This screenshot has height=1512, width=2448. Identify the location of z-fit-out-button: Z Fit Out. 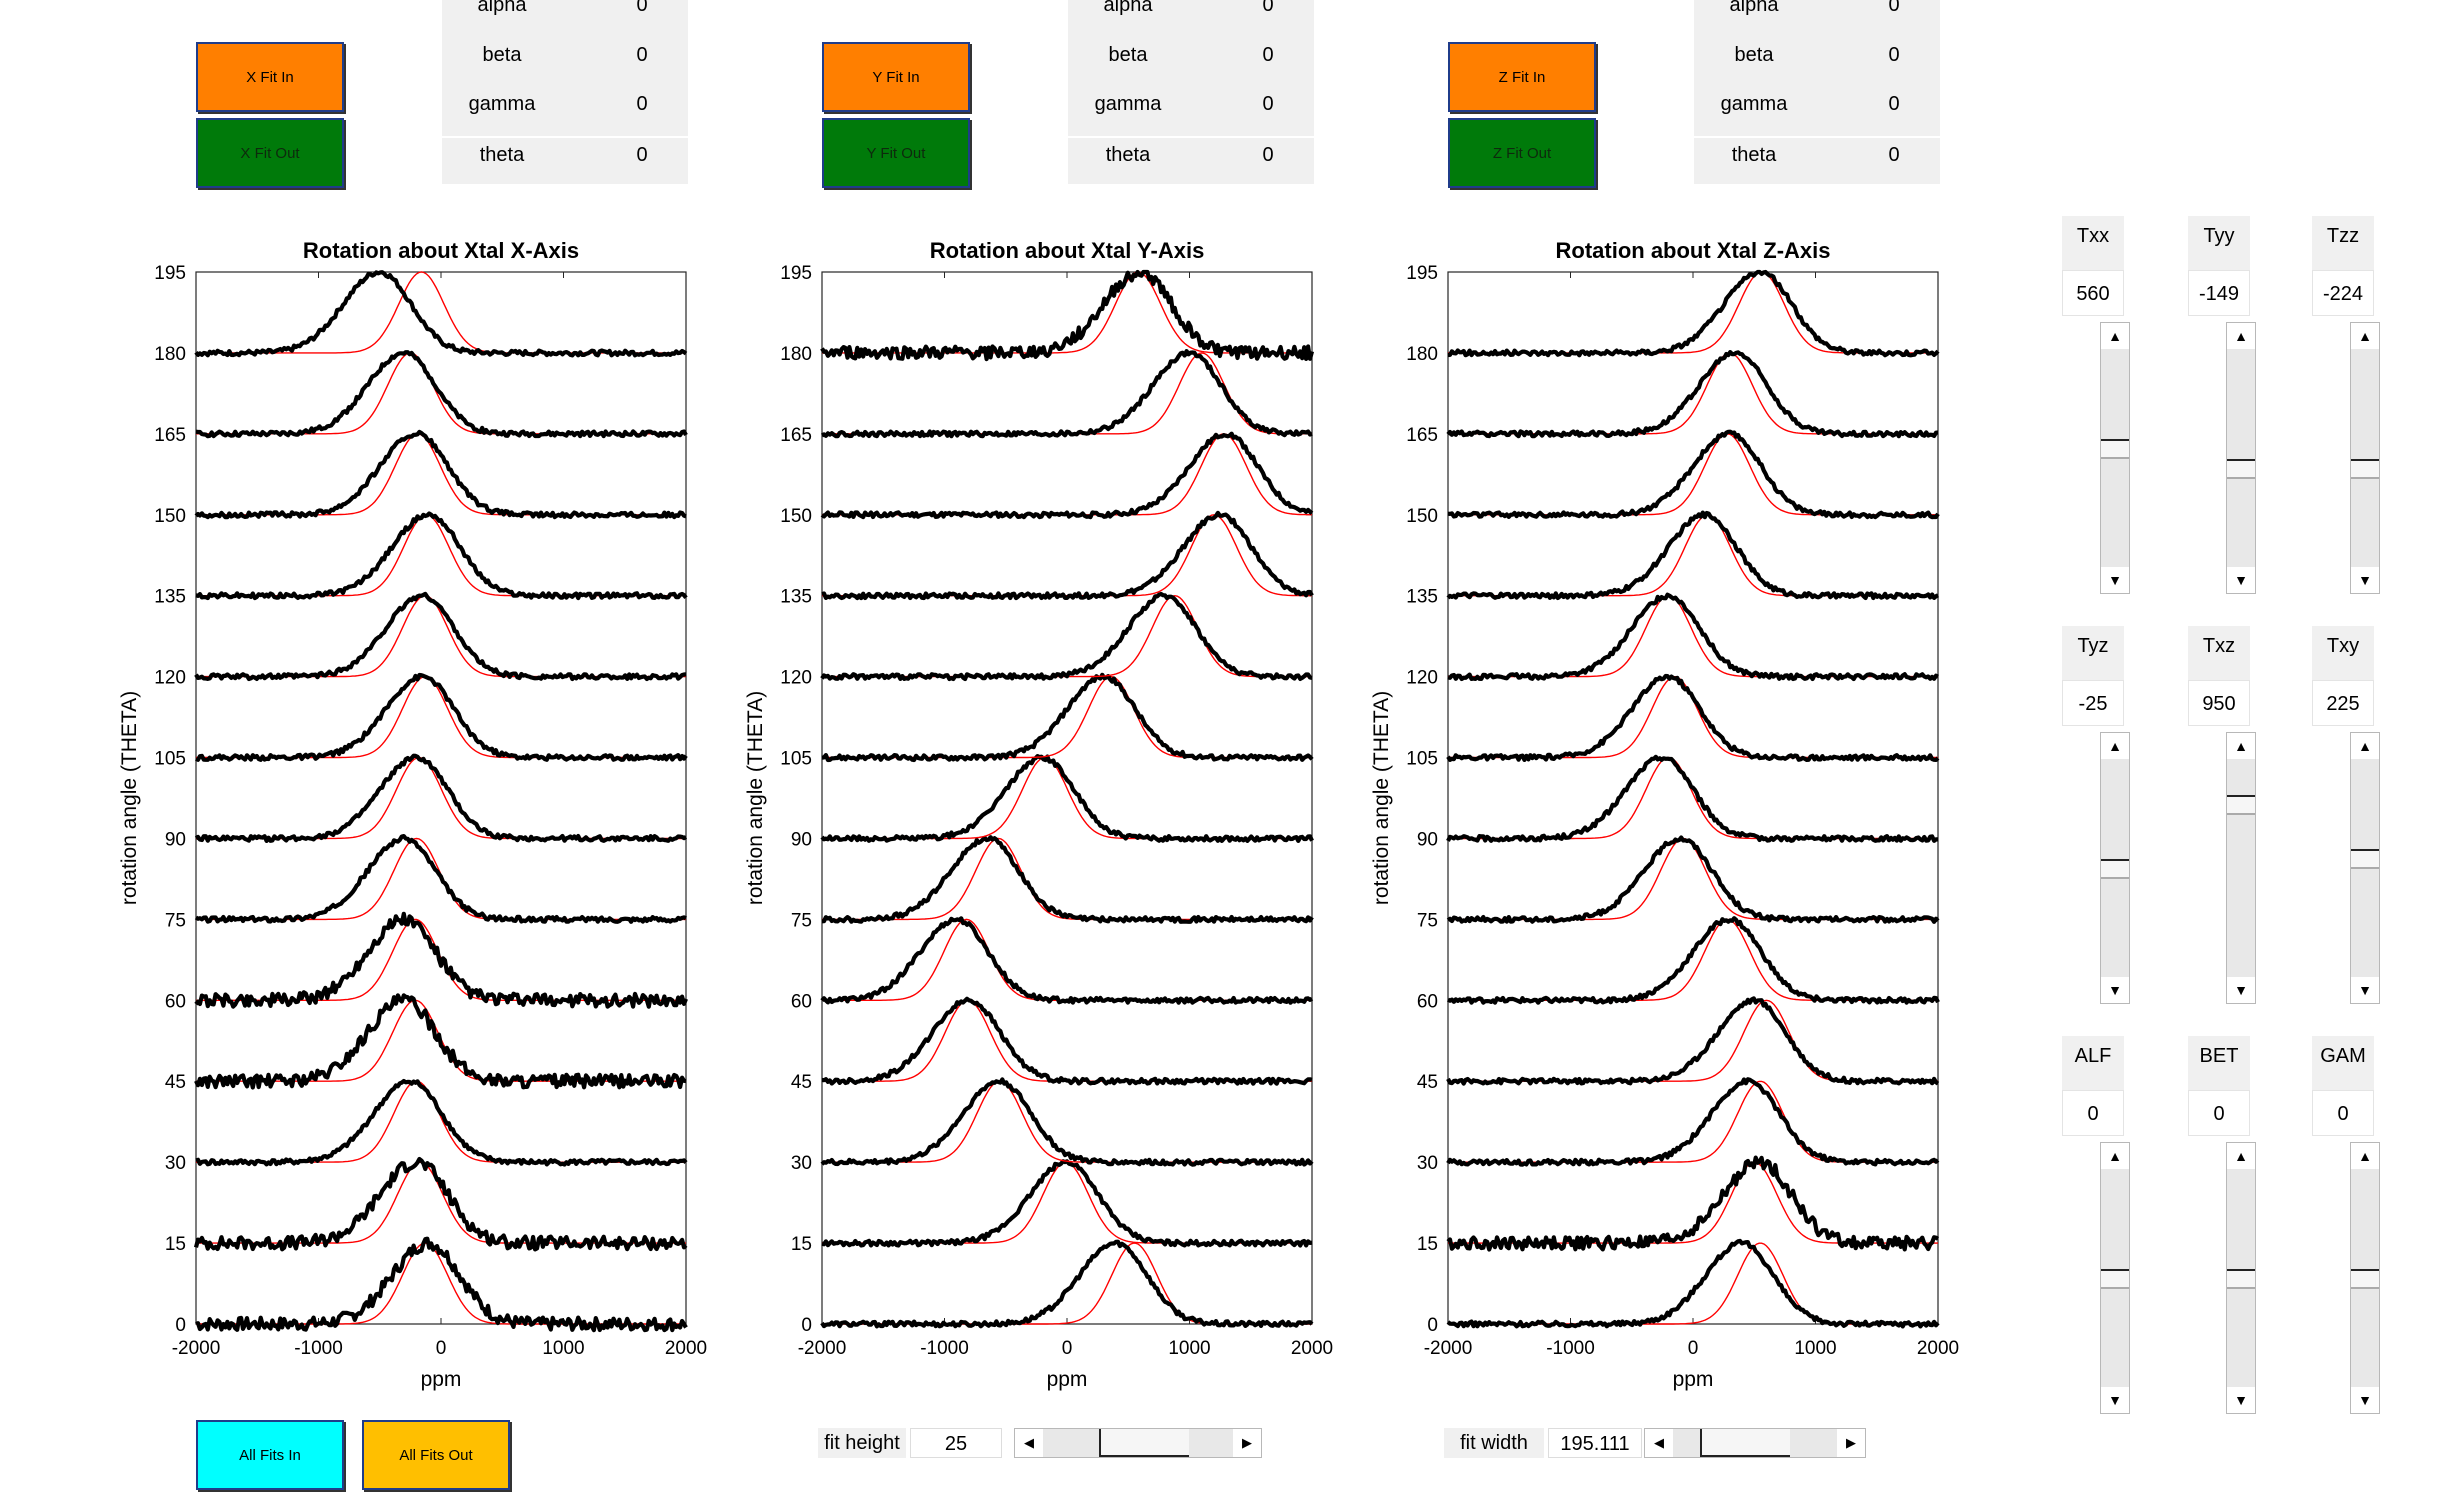
(1522, 153).